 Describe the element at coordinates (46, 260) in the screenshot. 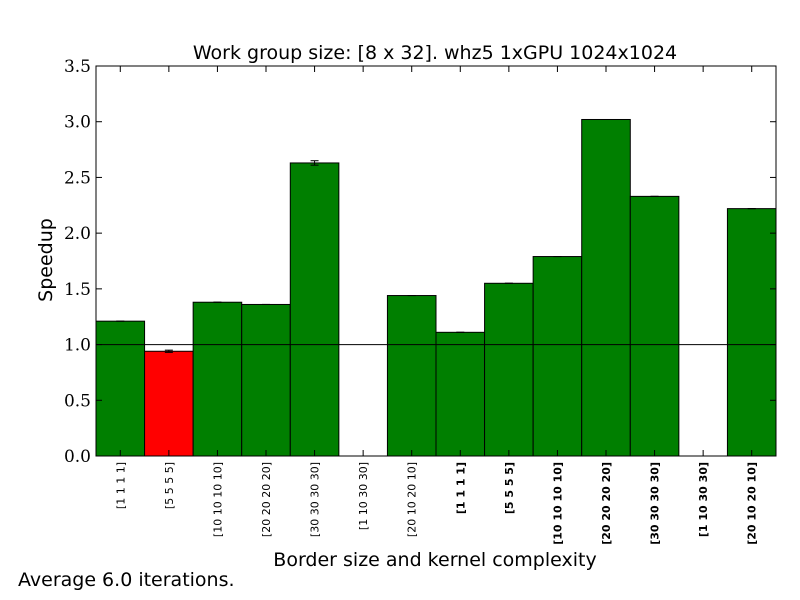

I see `y-axis-label: Speedup` at that location.